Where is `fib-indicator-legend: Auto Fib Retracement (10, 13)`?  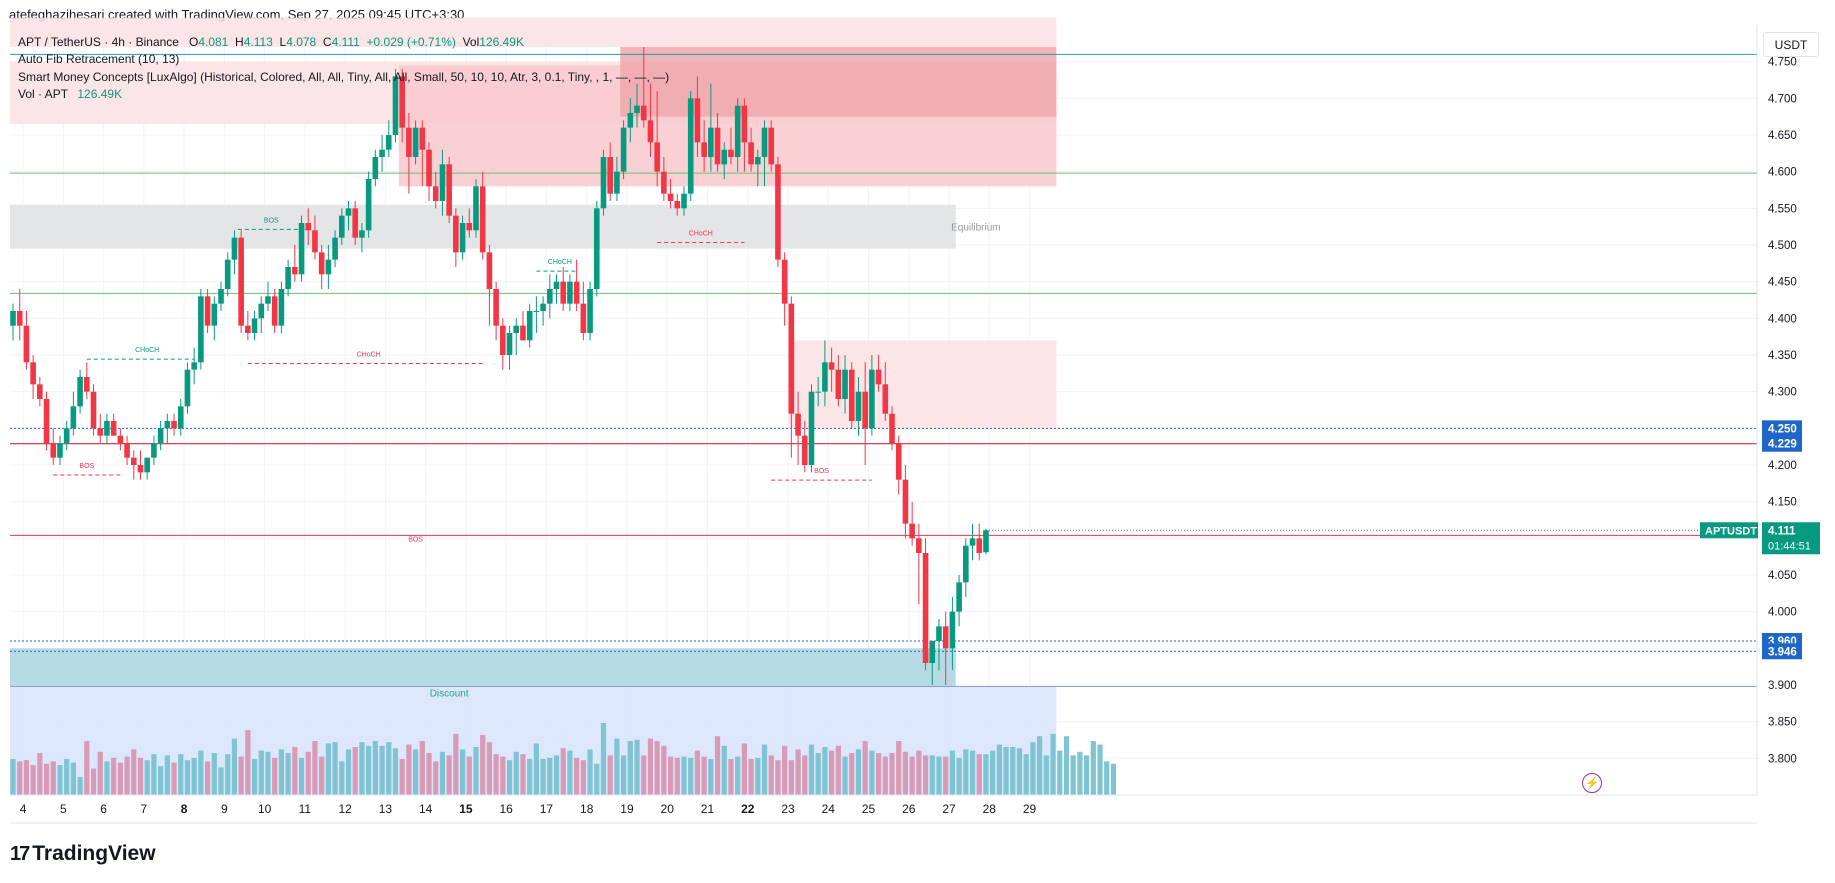
fib-indicator-legend: Auto Fib Retracement (10, 13) is located at coordinates (98, 59).